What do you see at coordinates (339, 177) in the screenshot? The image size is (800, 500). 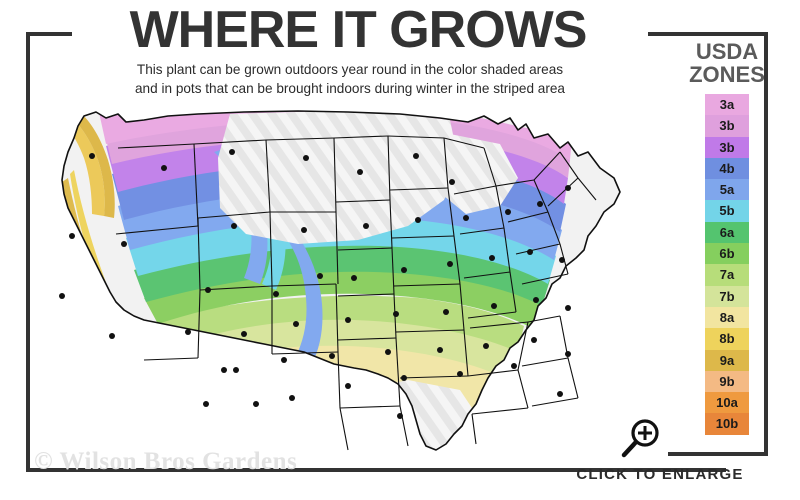 I see `striped-northern-plains` at bounding box center [339, 177].